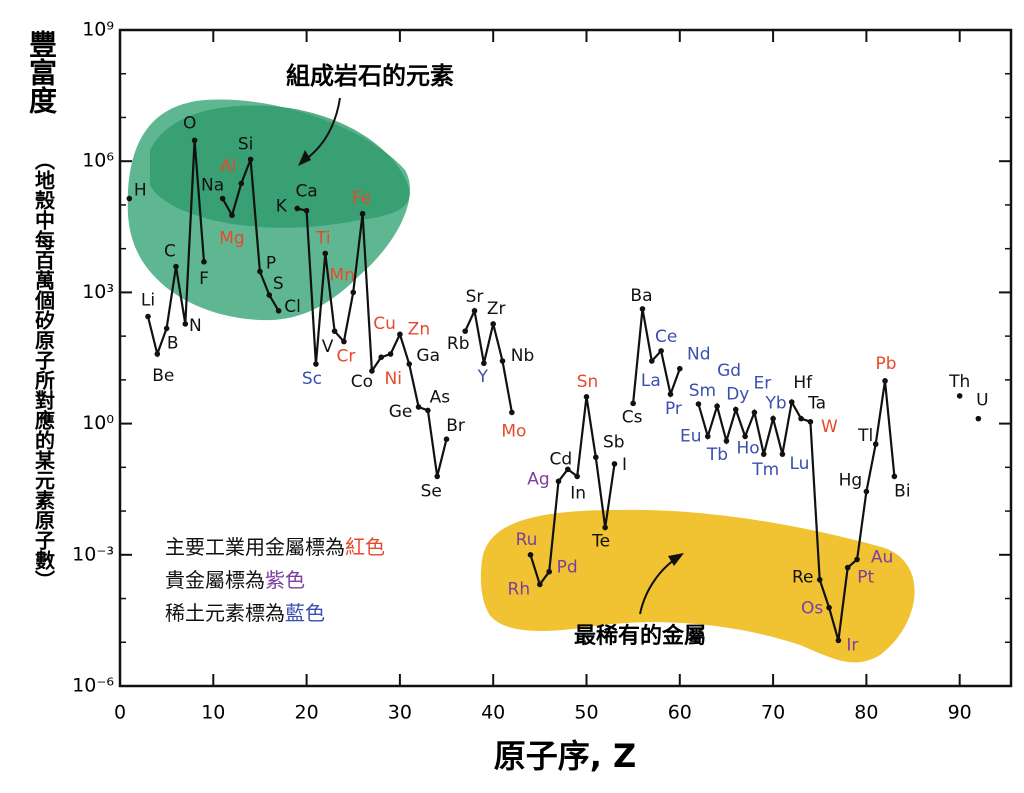  Describe the element at coordinates (231, 238) in the screenshot. I see `element-label: Mg` at that location.